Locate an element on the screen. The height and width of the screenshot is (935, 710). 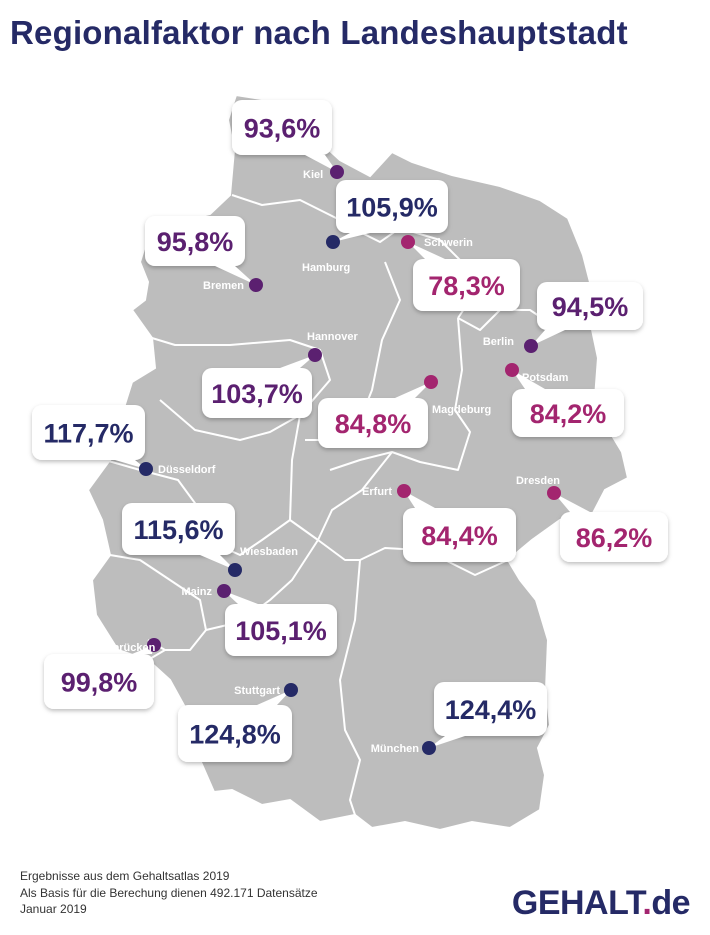
city-marker-schwerin: 78,3% Schwerin is located at coordinates (460, 273).